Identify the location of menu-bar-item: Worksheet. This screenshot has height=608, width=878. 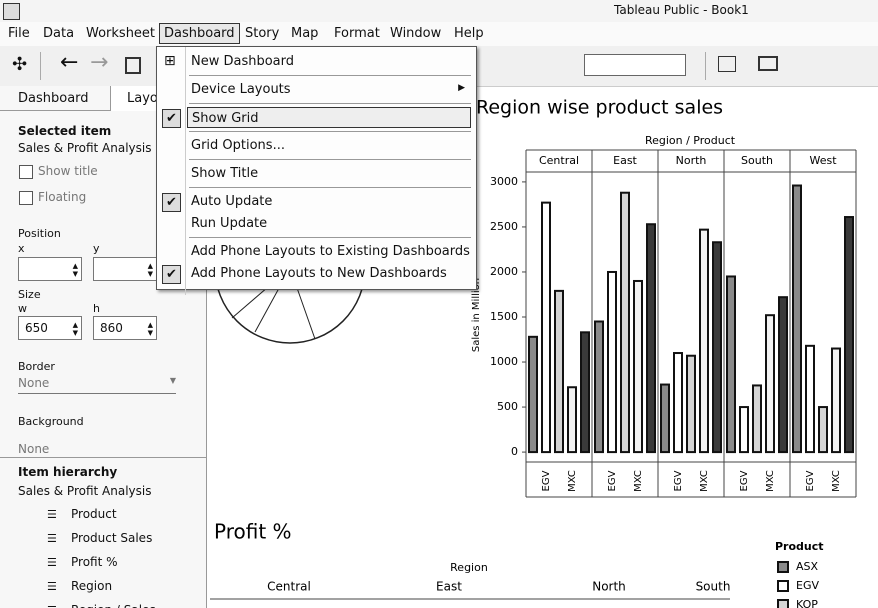
(121, 33).